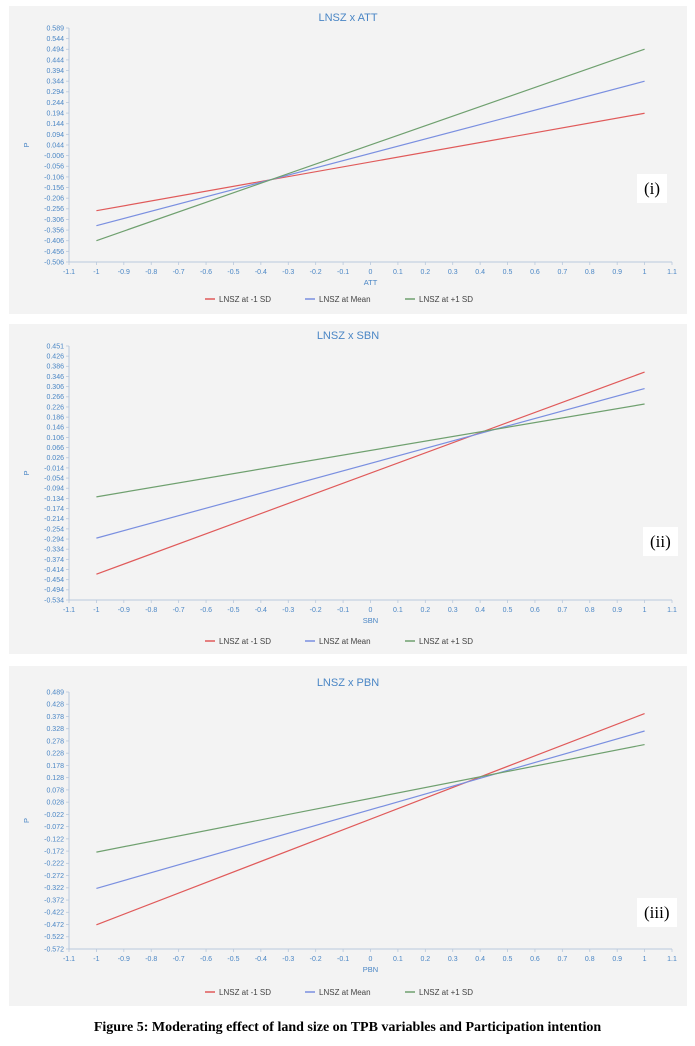  Describe the element at coordinates (660, 541) in the screenshot. I see `panel-tag: (ii)` at that location.